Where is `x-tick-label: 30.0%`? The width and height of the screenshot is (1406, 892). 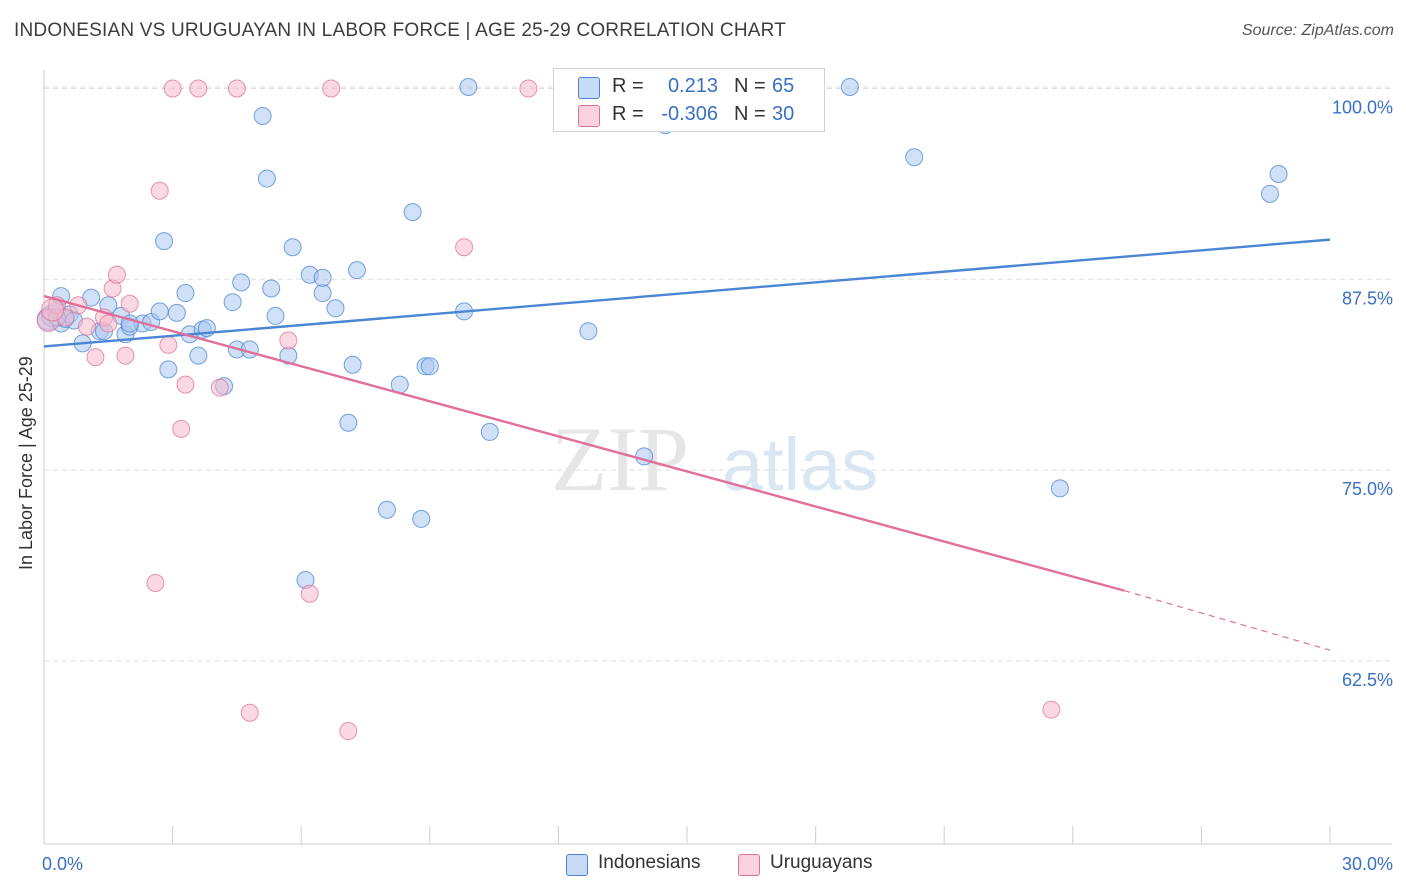
x-tick-label: 30.0% is located at coordinates (1367, 864).